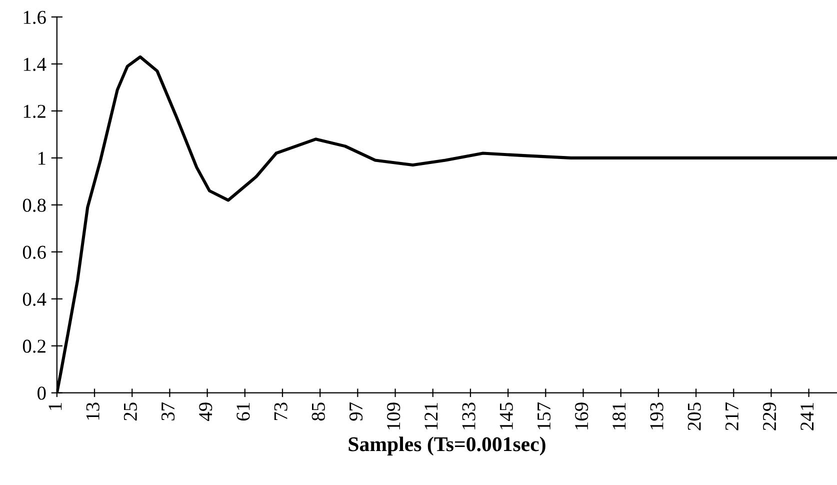 Image resolution: width=837 pixels, height=485 pixels. Describe the element at coordinates (544, 416) in the screenshot. I see `x-tick-label: 157` at that location.